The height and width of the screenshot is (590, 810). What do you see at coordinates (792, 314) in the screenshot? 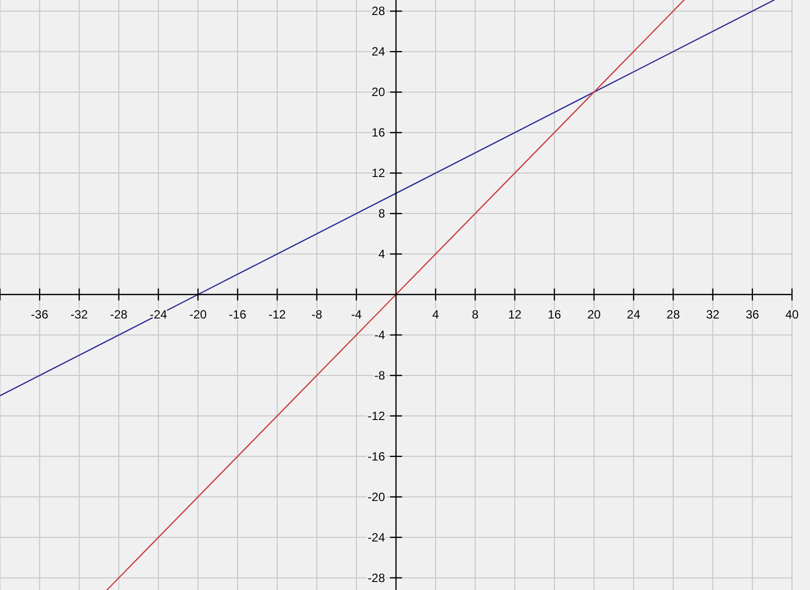
I see `x-tick-label: 40` at bounding box center [792, 314].